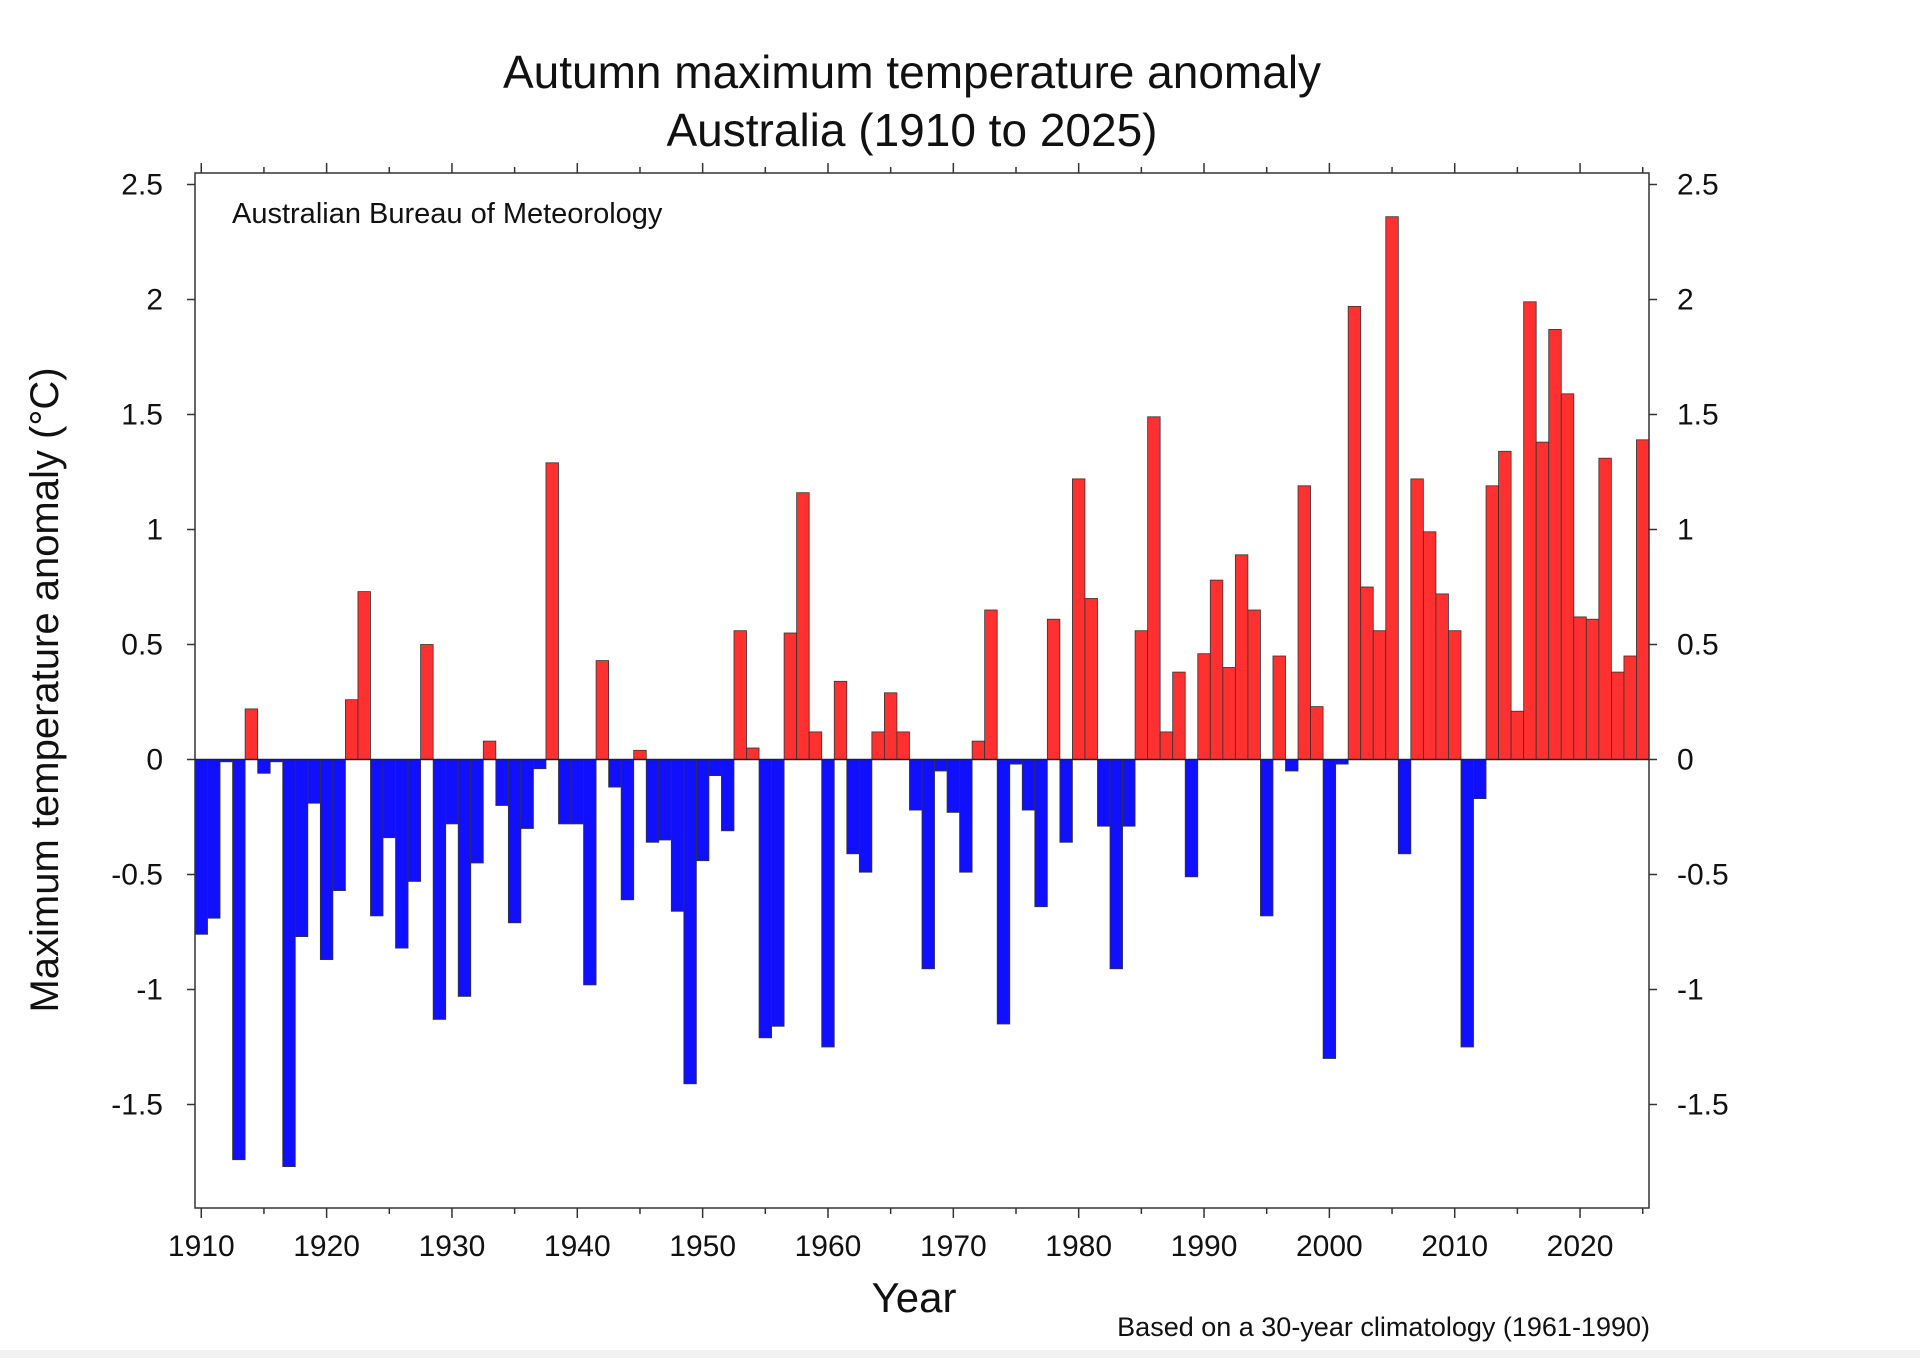 This screenshot has height=1358, width=1920. What do you see at coordinates (326, 860) in the screenshot?
I see `bar-1920` at bounding box center [326, 860].